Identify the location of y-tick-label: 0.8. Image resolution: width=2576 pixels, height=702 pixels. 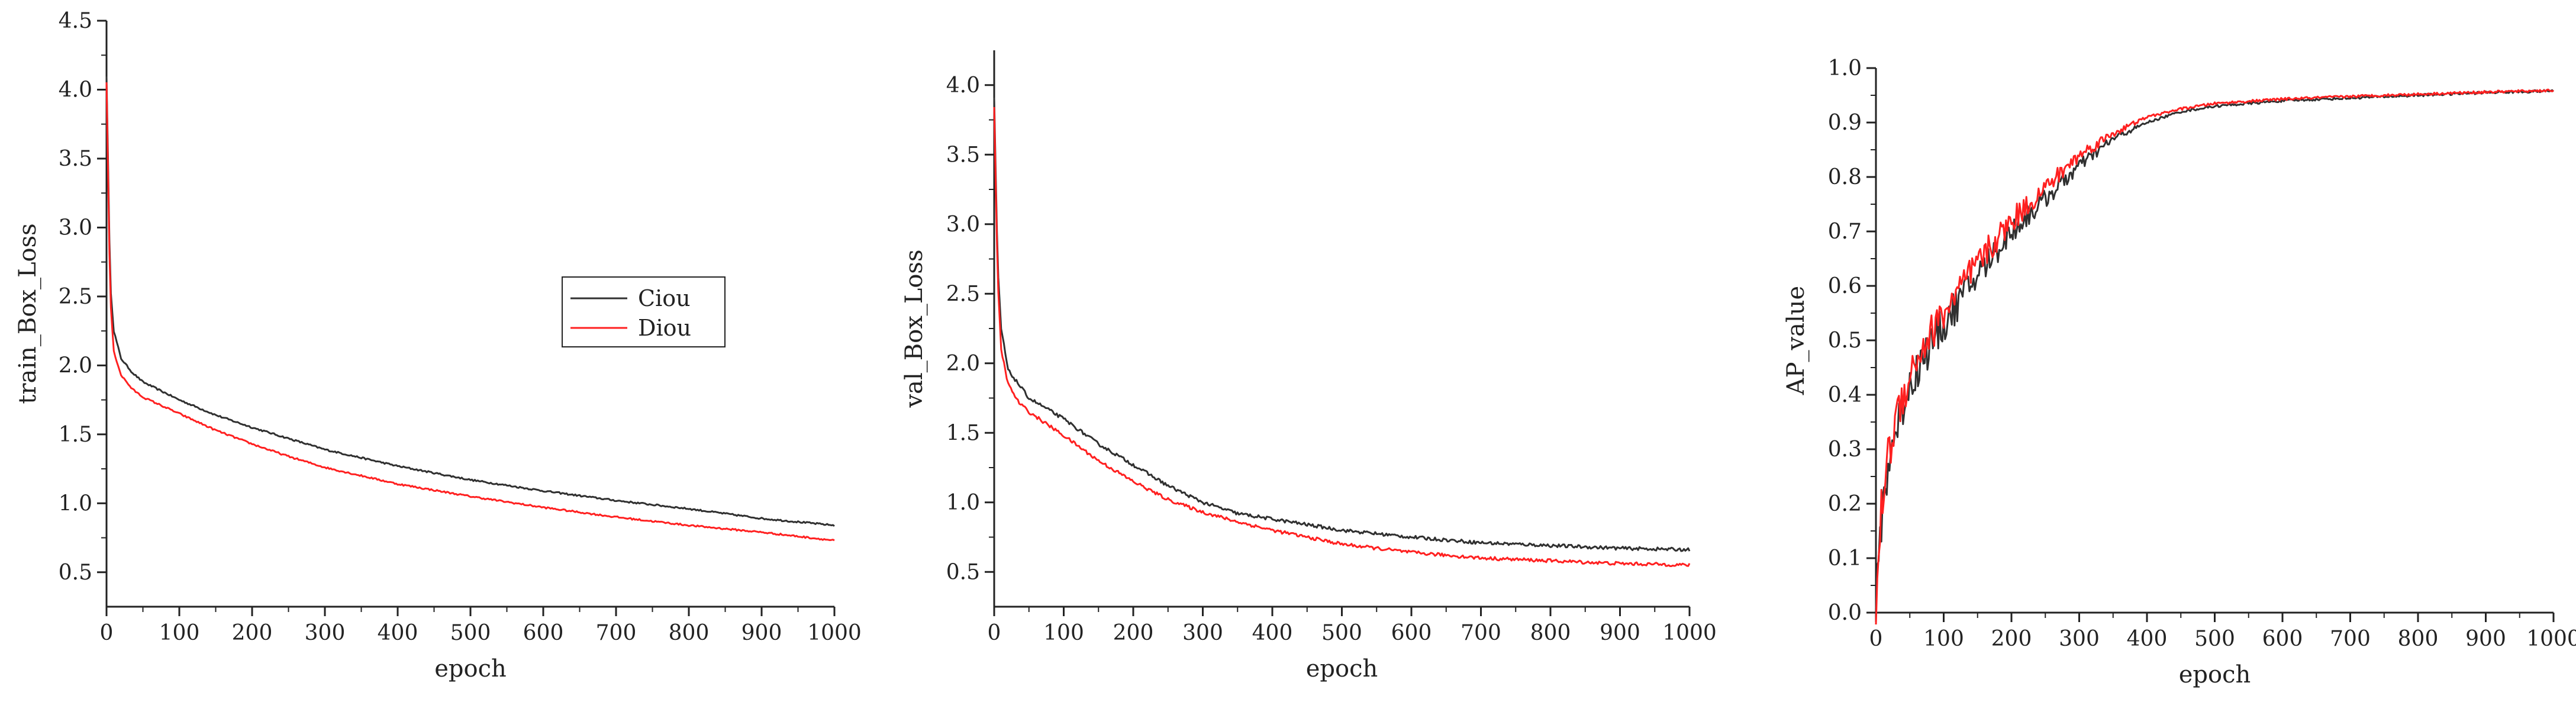
(1845, 177).